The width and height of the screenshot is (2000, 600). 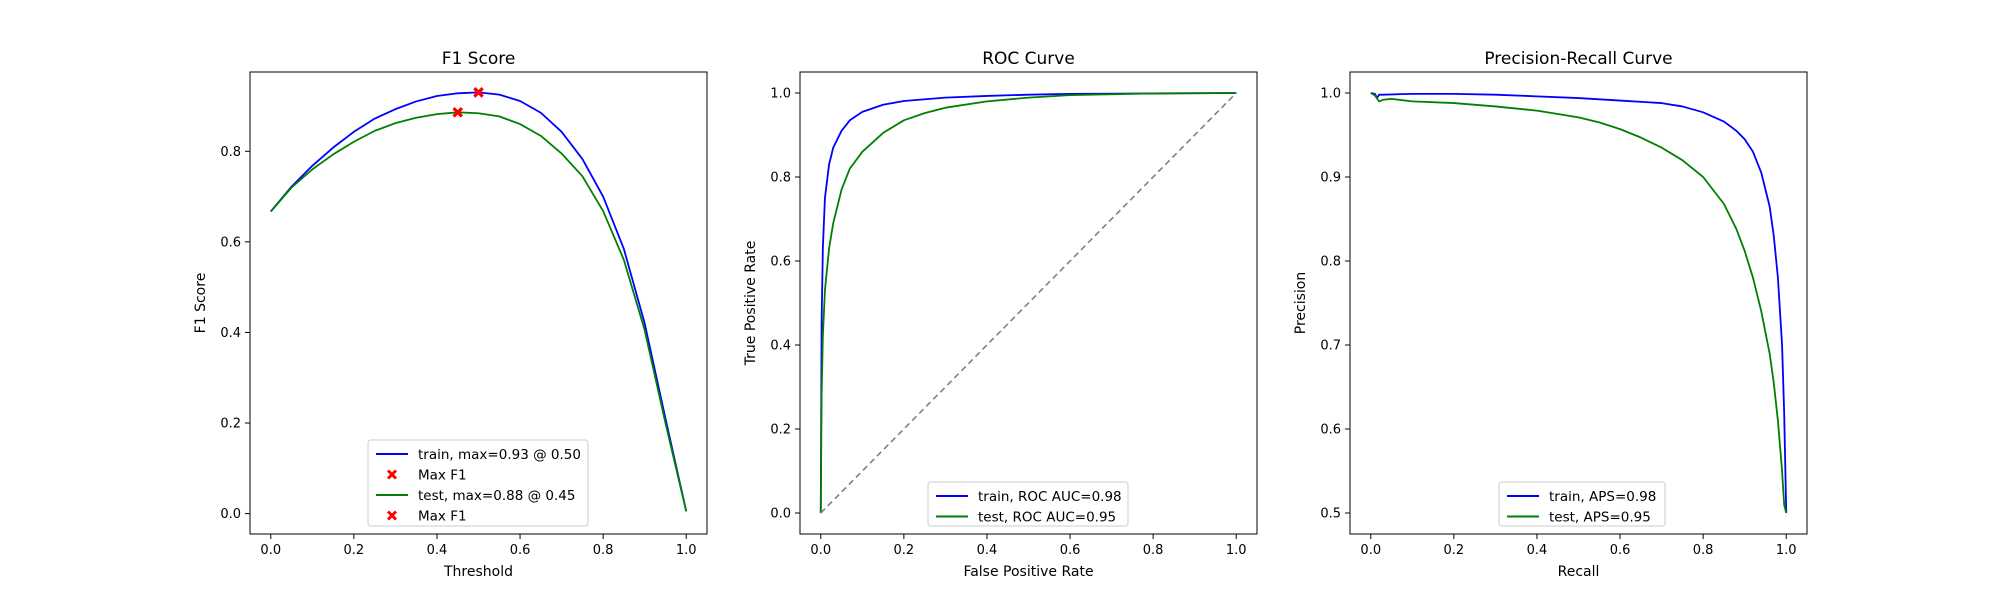 What do you see at coordinates (1047, 518) in the screenshot?
I see `legend-entry: test, ROC AUC=0.95` at bounding box center [1047, 518].